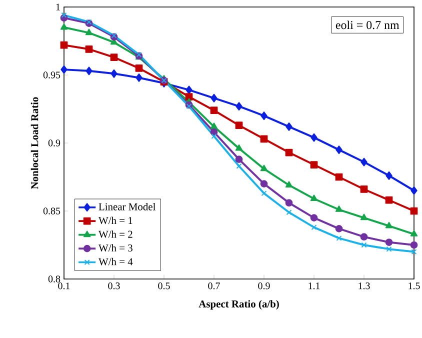 Image resolution: width=422 pixels, height=338 pixels. I want to click on x-axis-title: Aspect Ratio (a/b), so click(238, 305).